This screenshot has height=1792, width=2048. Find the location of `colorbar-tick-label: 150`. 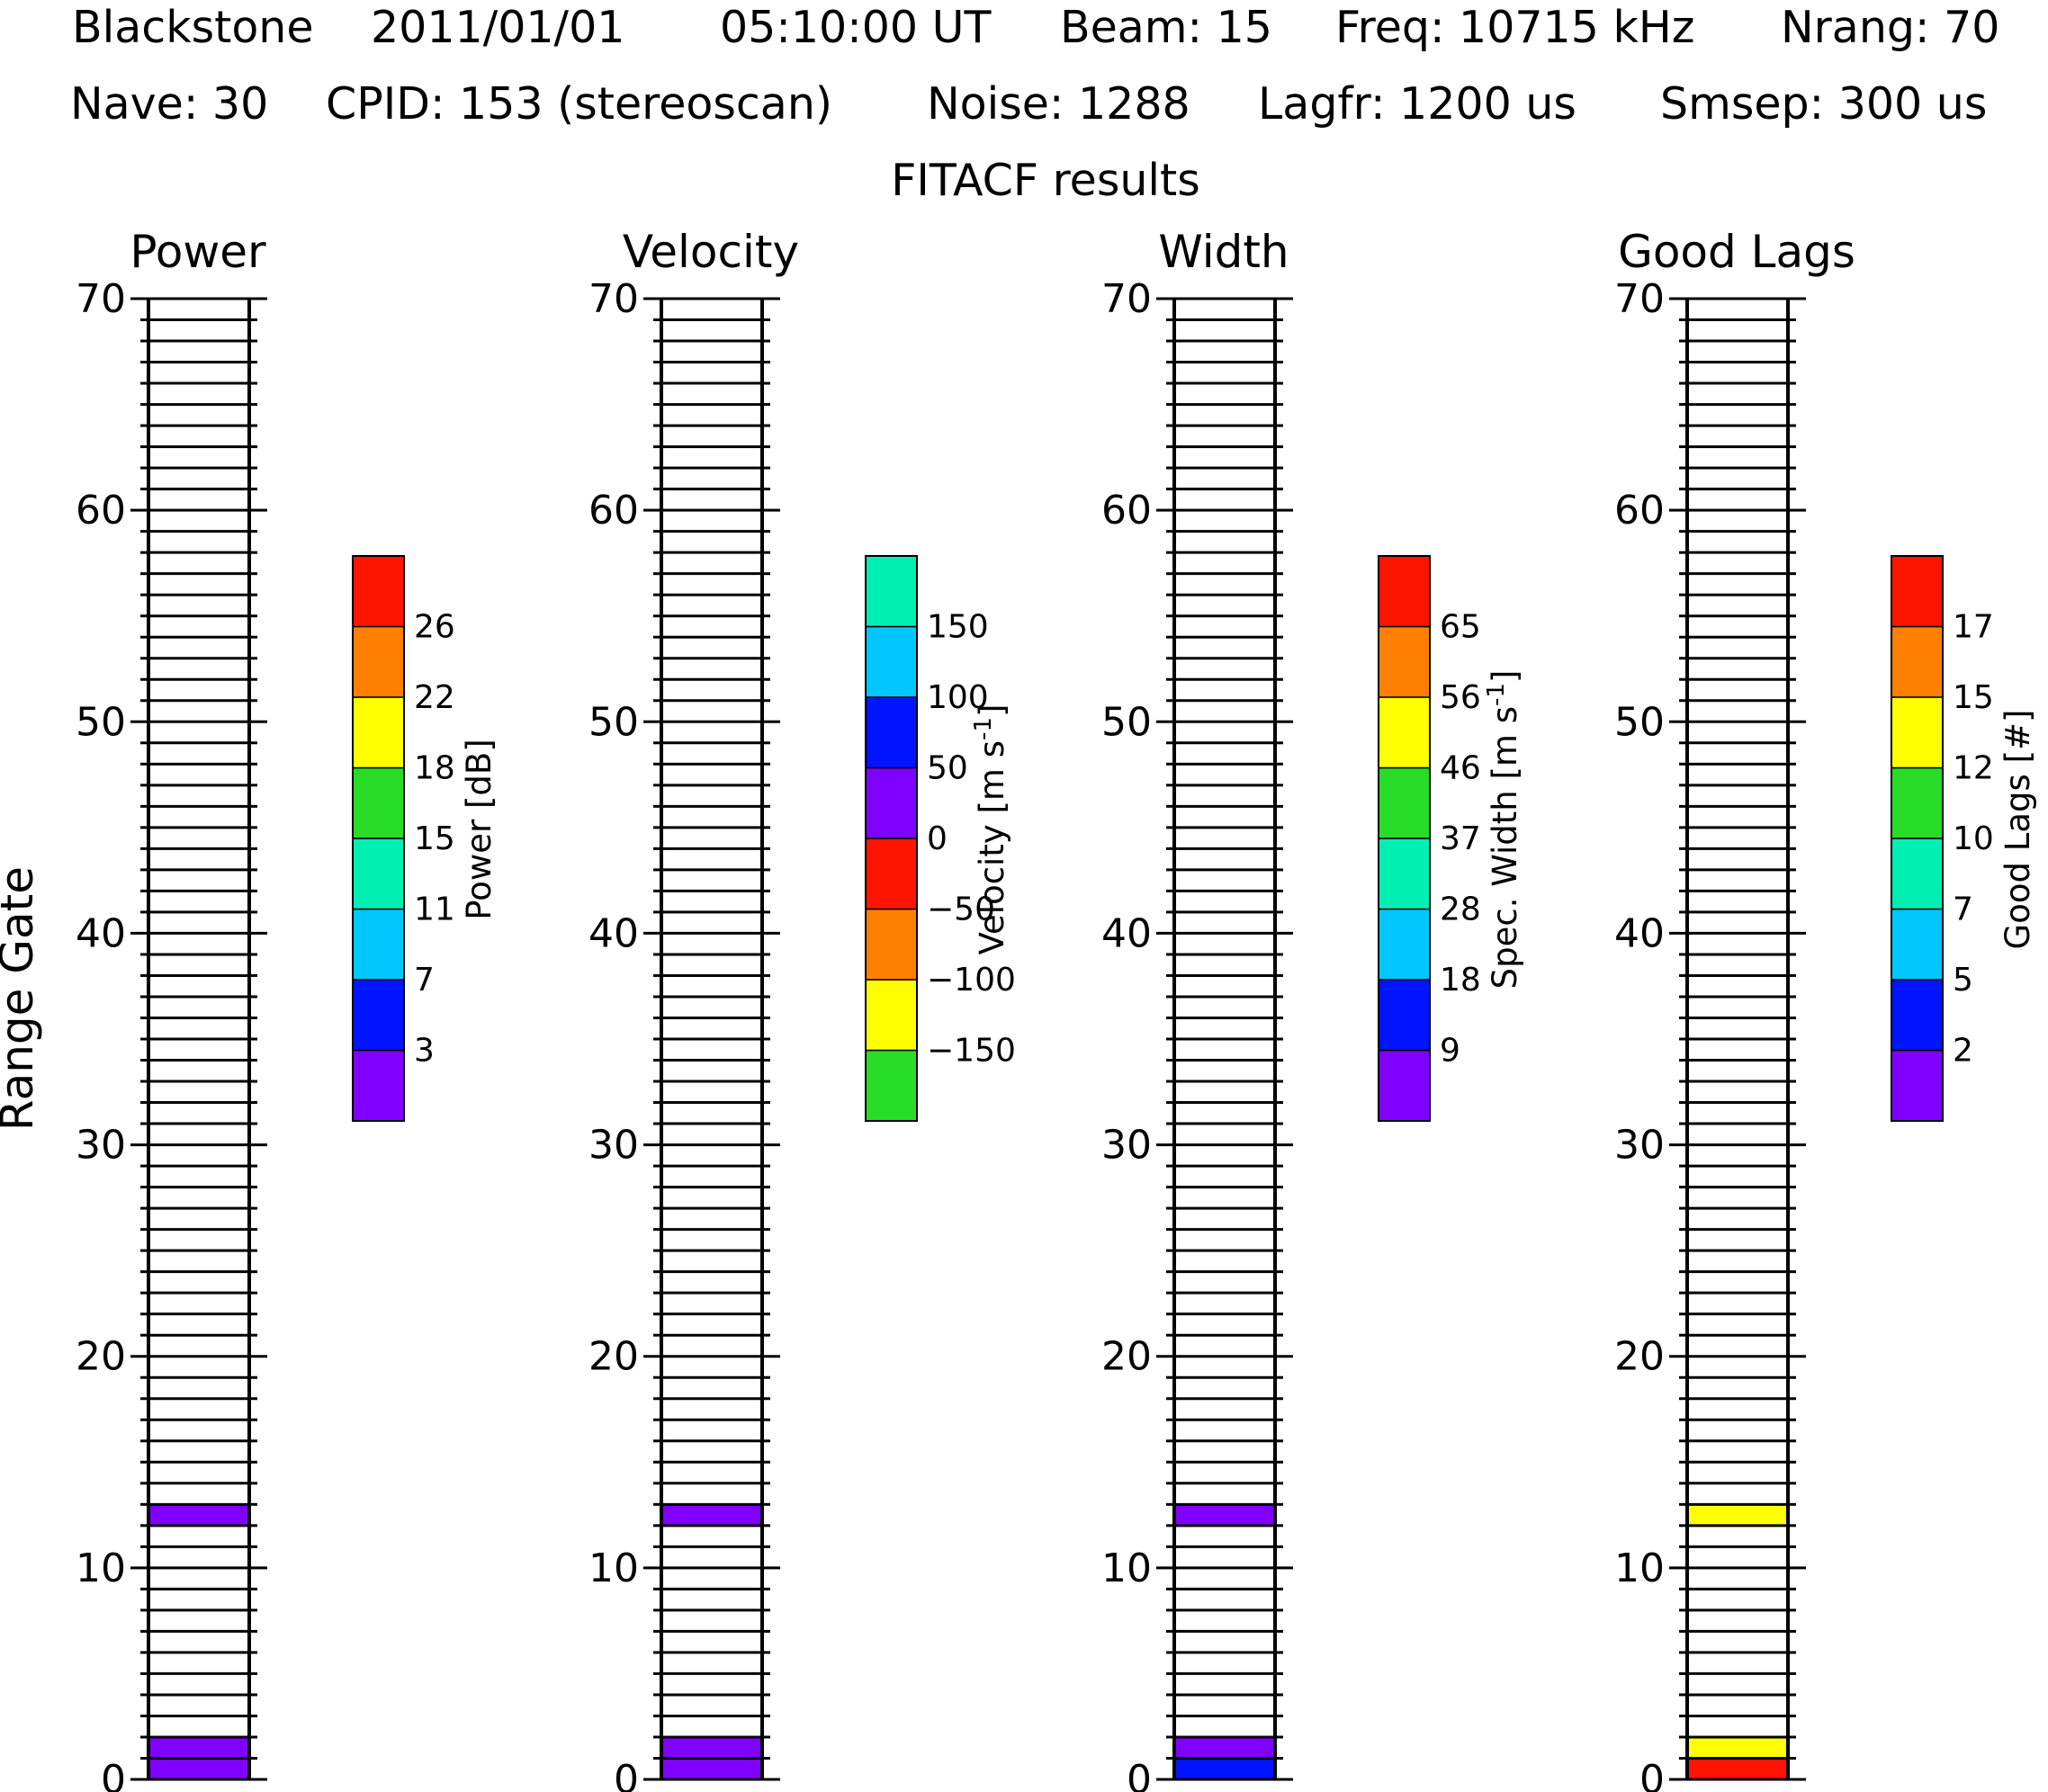

colorbar-tick-label: 150 is located at coordinates (958, 627).